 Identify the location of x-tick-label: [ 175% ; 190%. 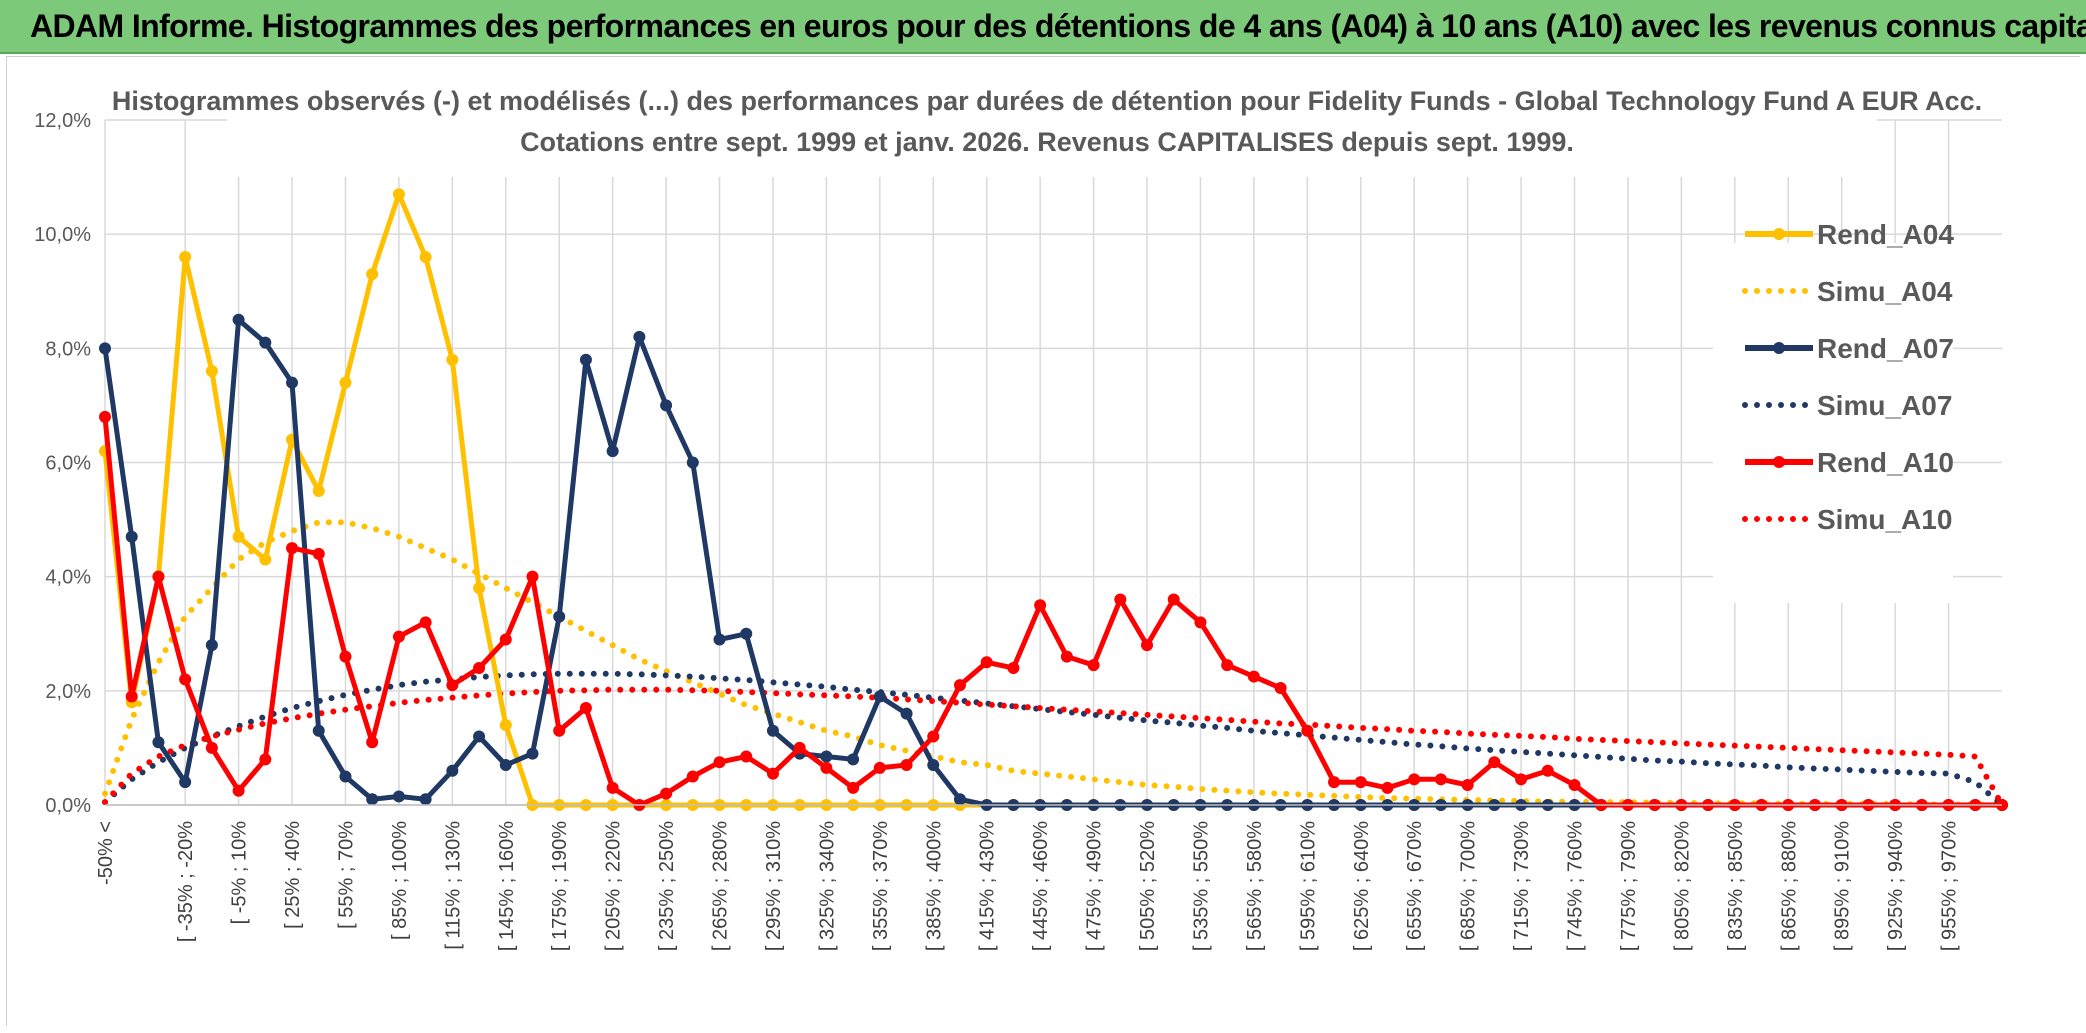
(560, 886).